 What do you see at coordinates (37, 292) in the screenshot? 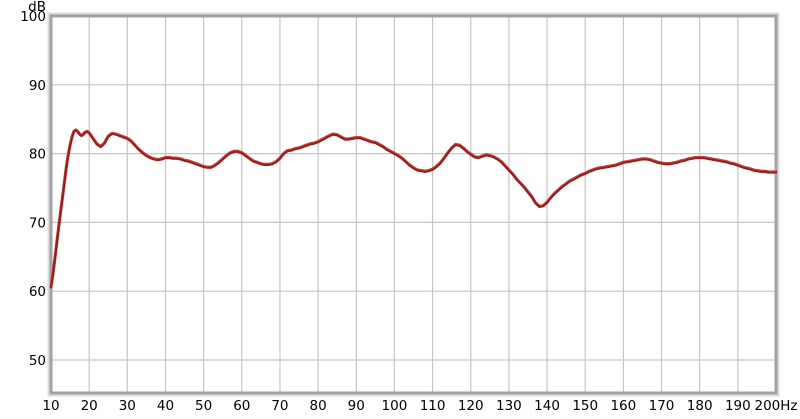
I see `y-tick-label: 60` at bounding box center [37, 292].